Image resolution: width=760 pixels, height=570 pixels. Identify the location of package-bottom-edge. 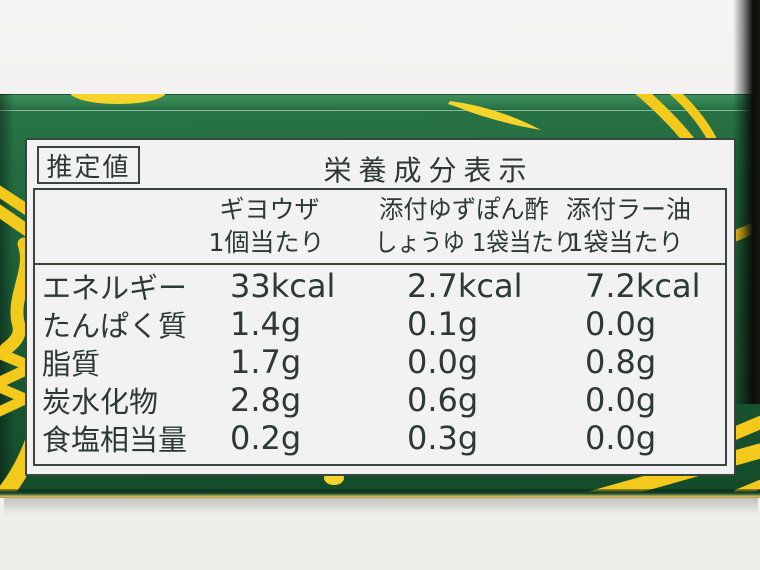
(380, 493).